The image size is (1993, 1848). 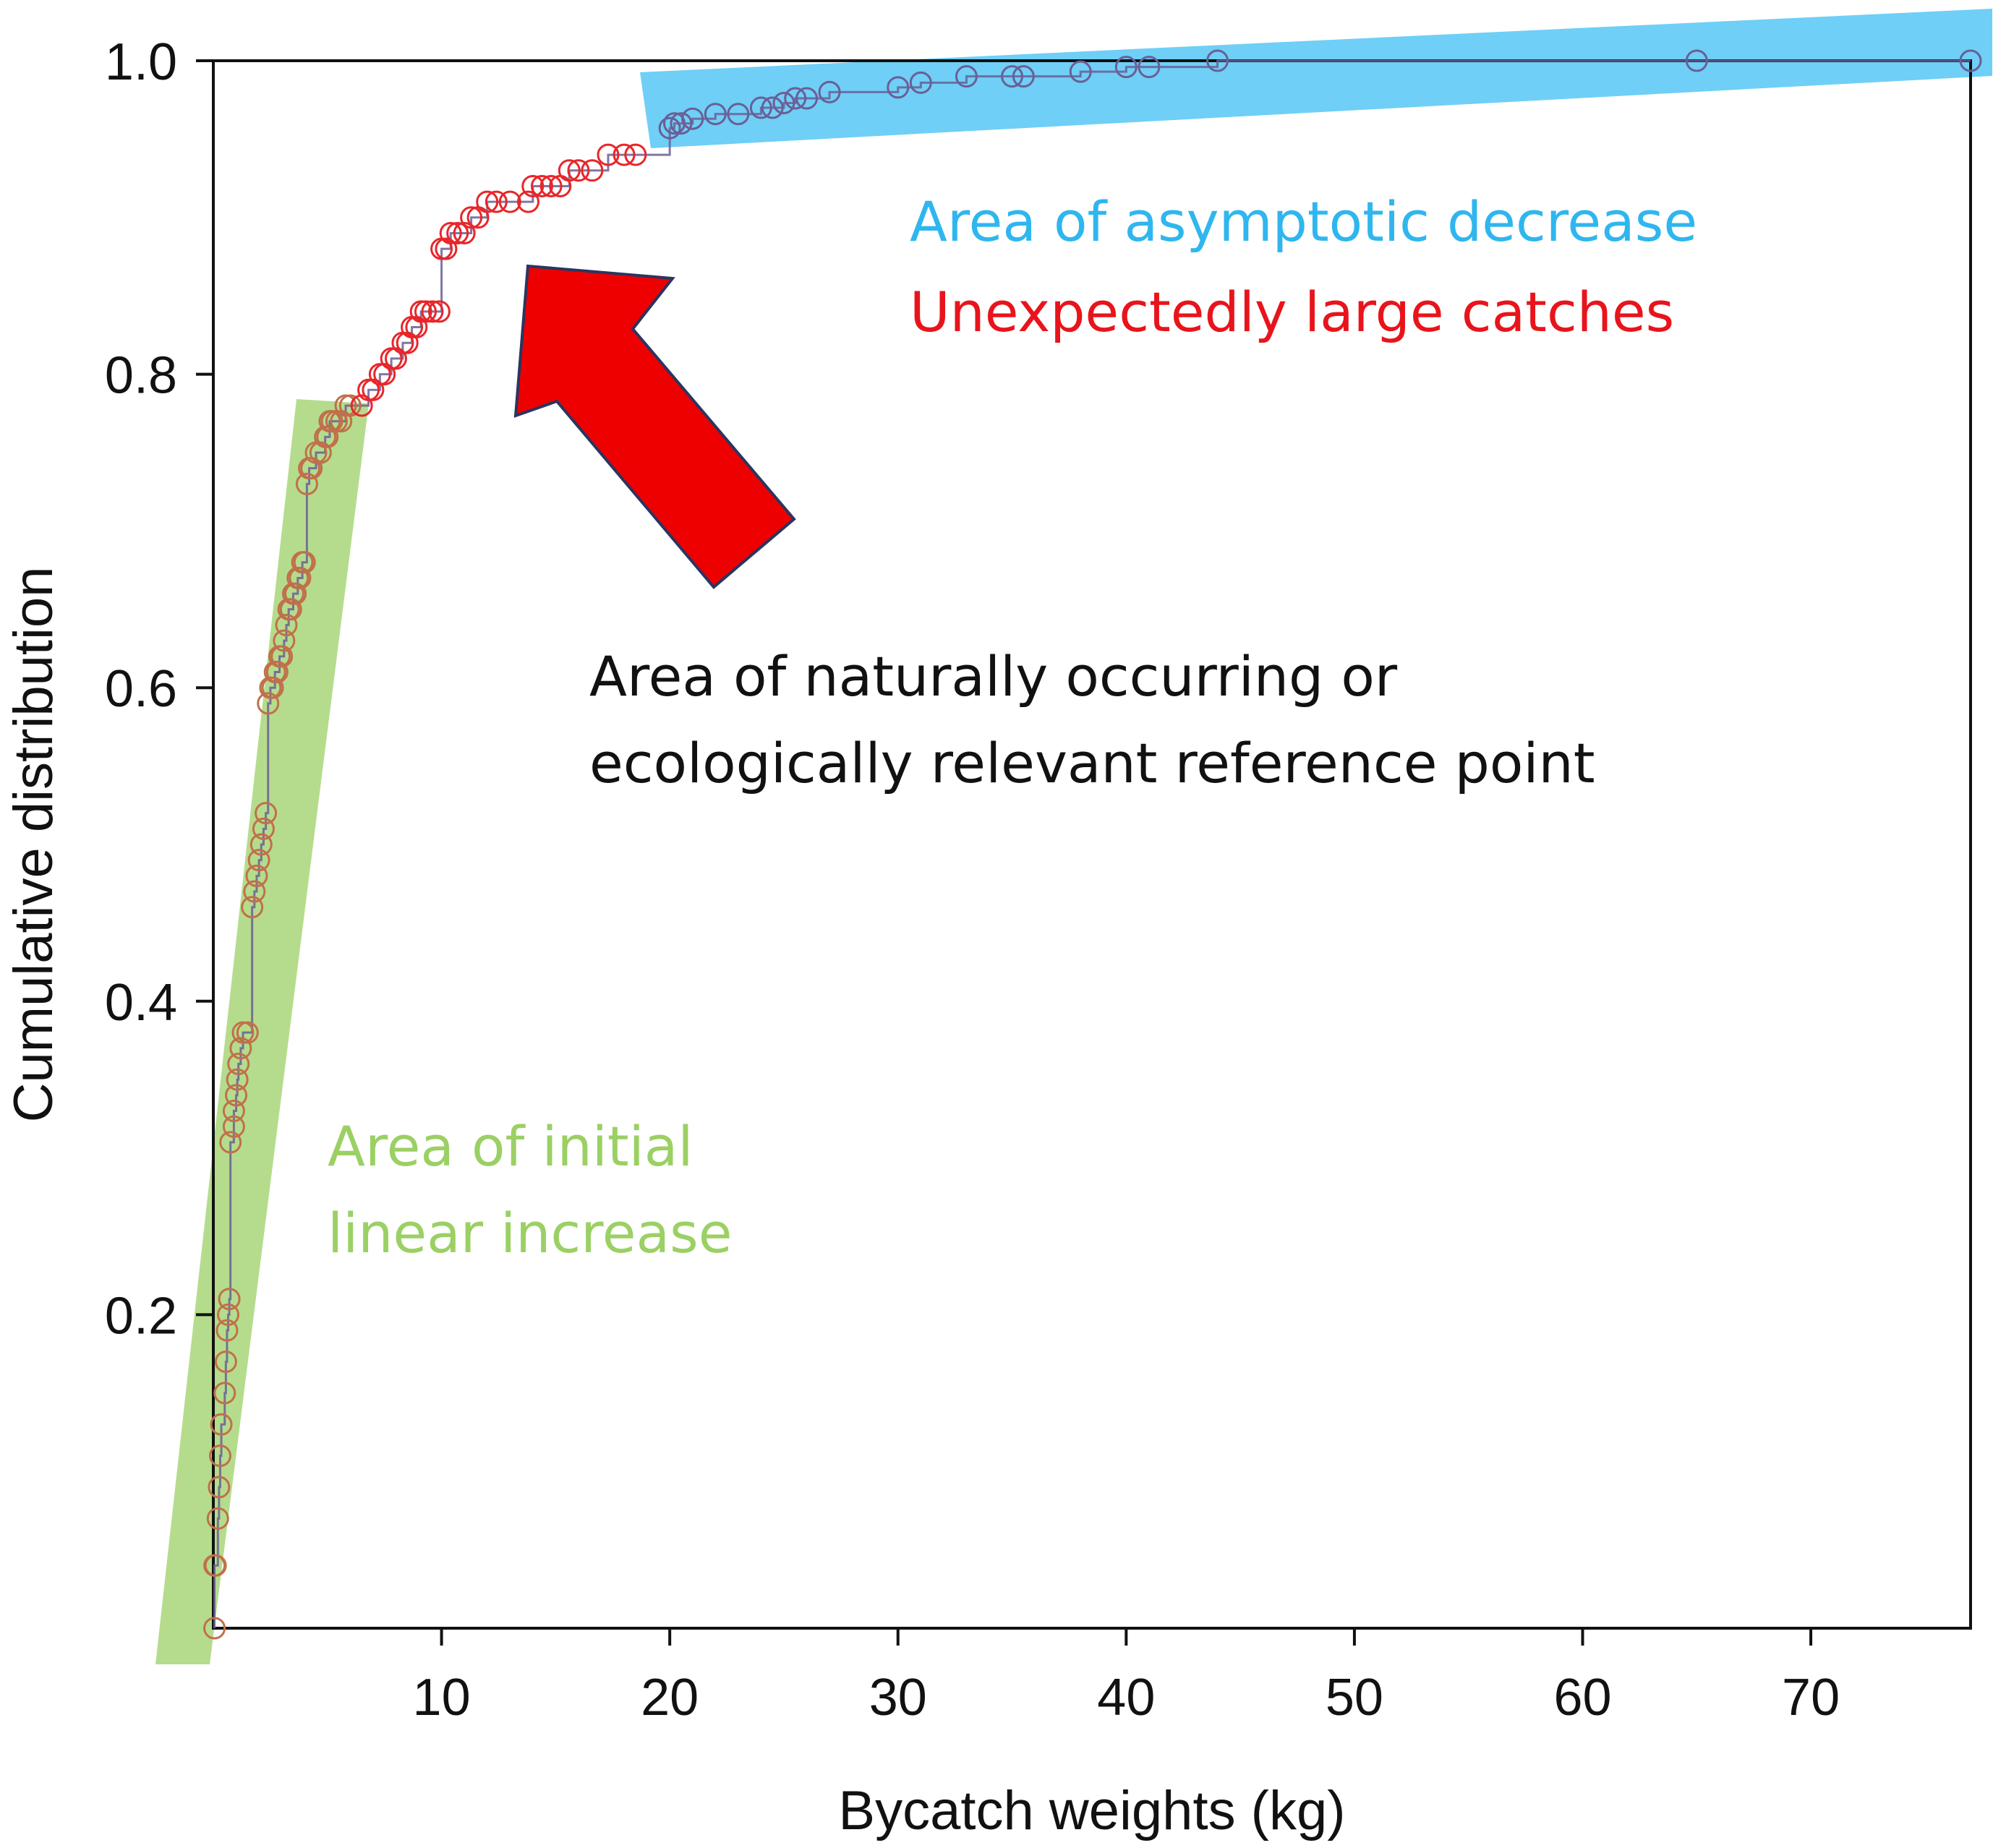 What do you see at coordinates (1316, 78) in the screenshot?
I see `asymptotic-band` at bounding box center [1316, 78].